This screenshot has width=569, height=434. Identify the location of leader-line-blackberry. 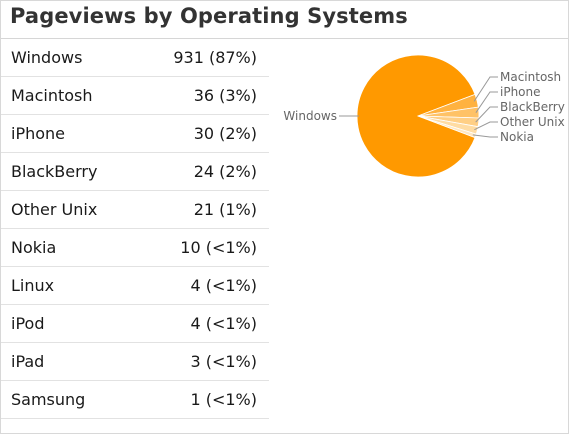
(486, 114).